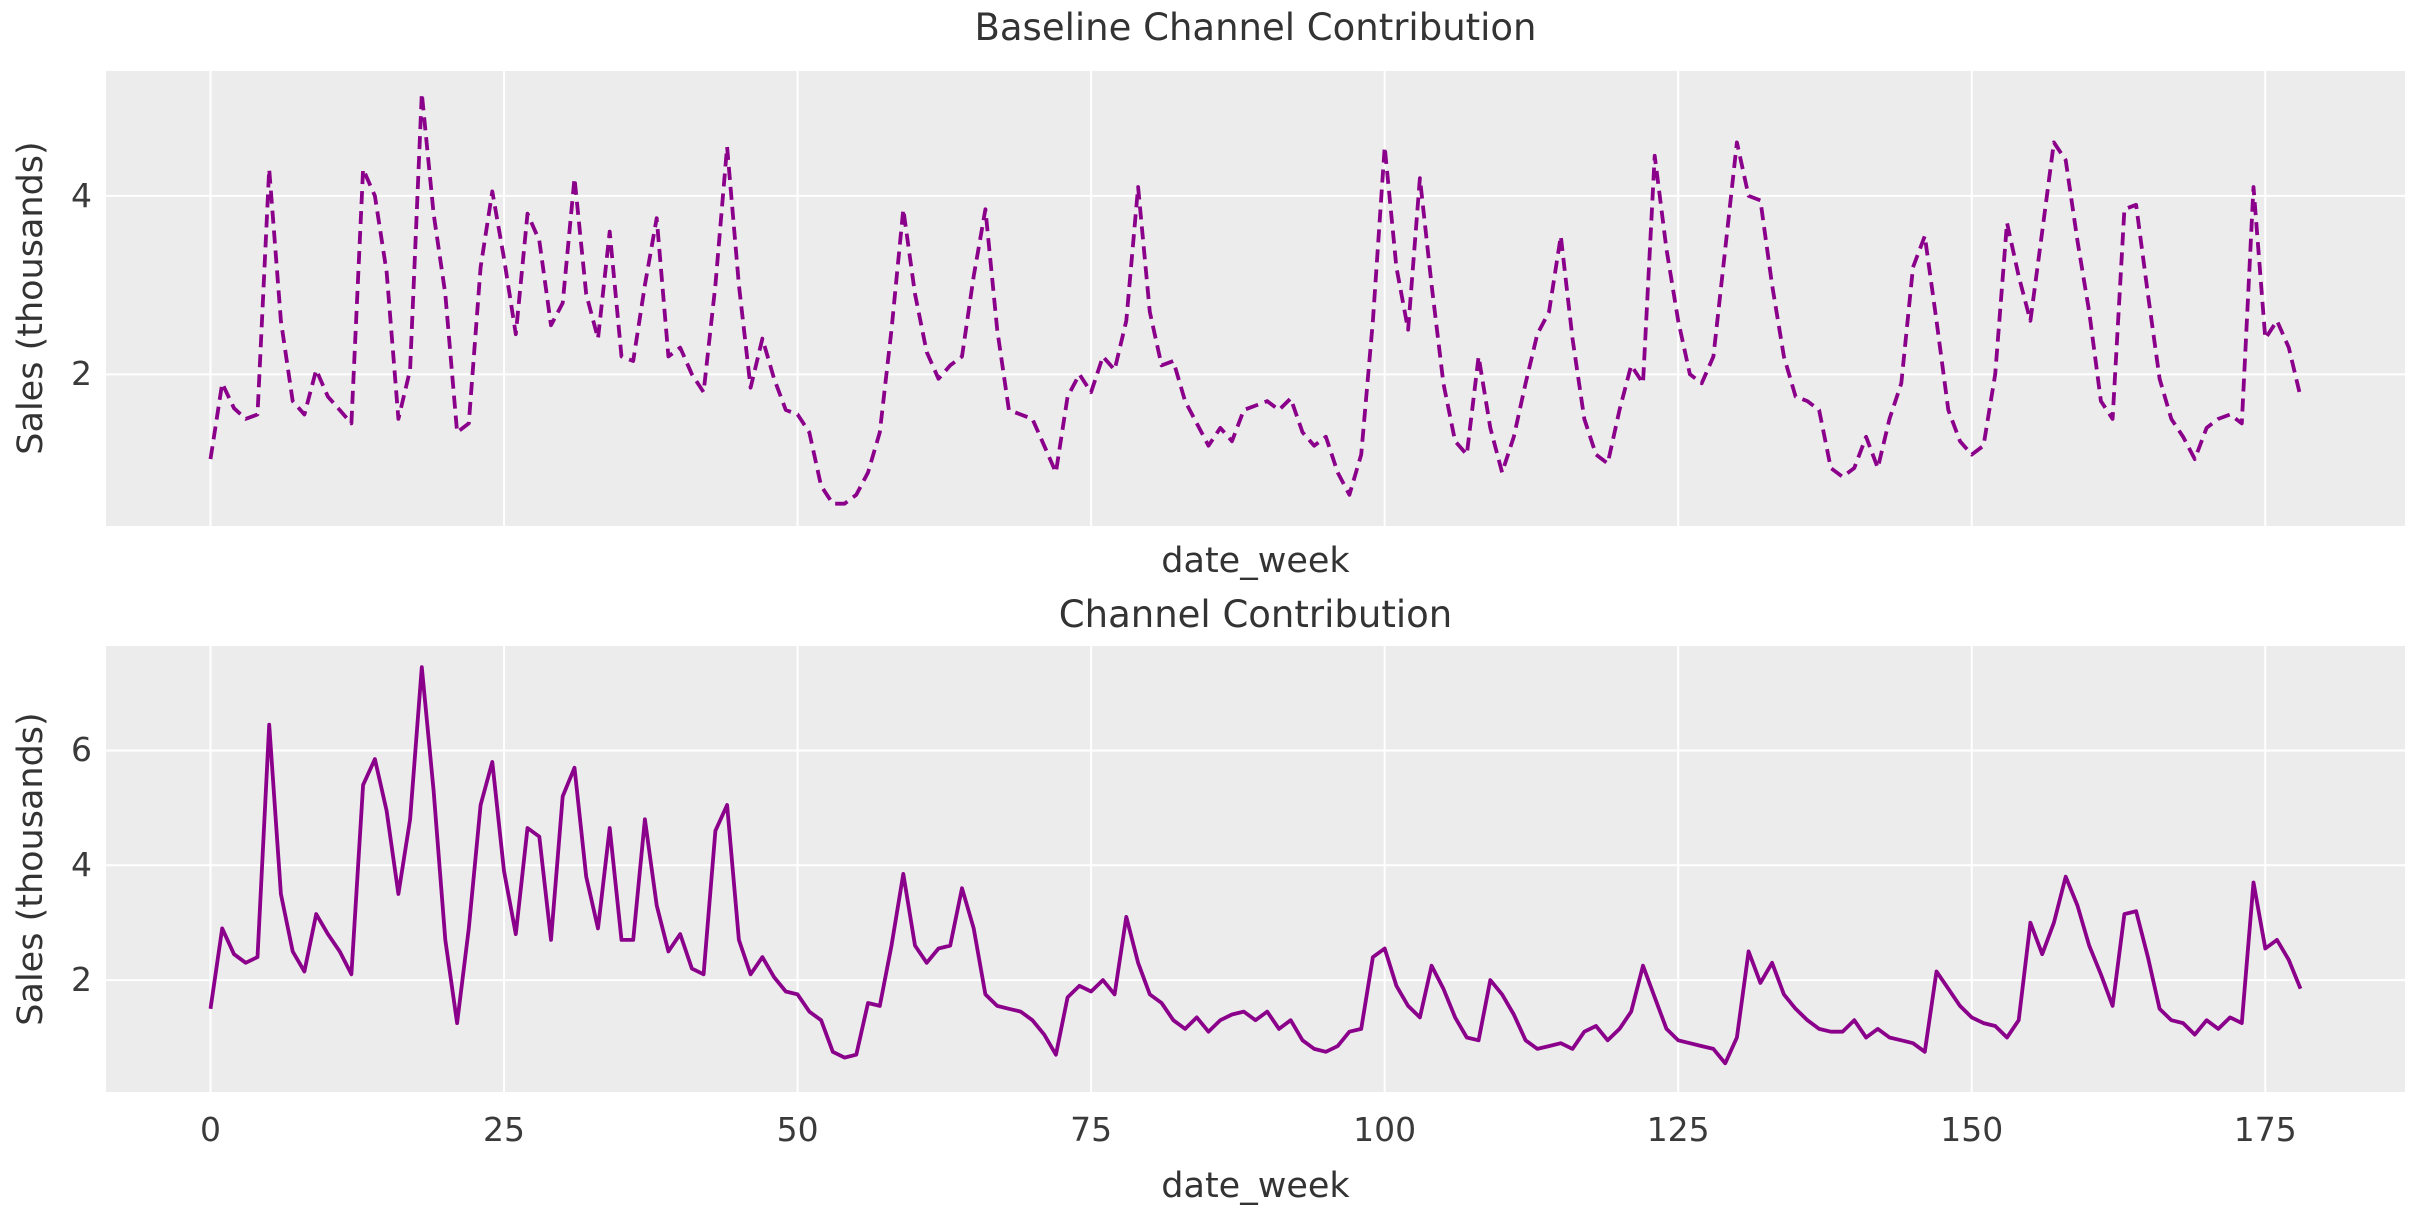 The width and height of the screenshot is (2423, 1223). Describe the element at coordinates (1678, 1129) in the screenshot. I see `x-tick-label: 125` at that location.